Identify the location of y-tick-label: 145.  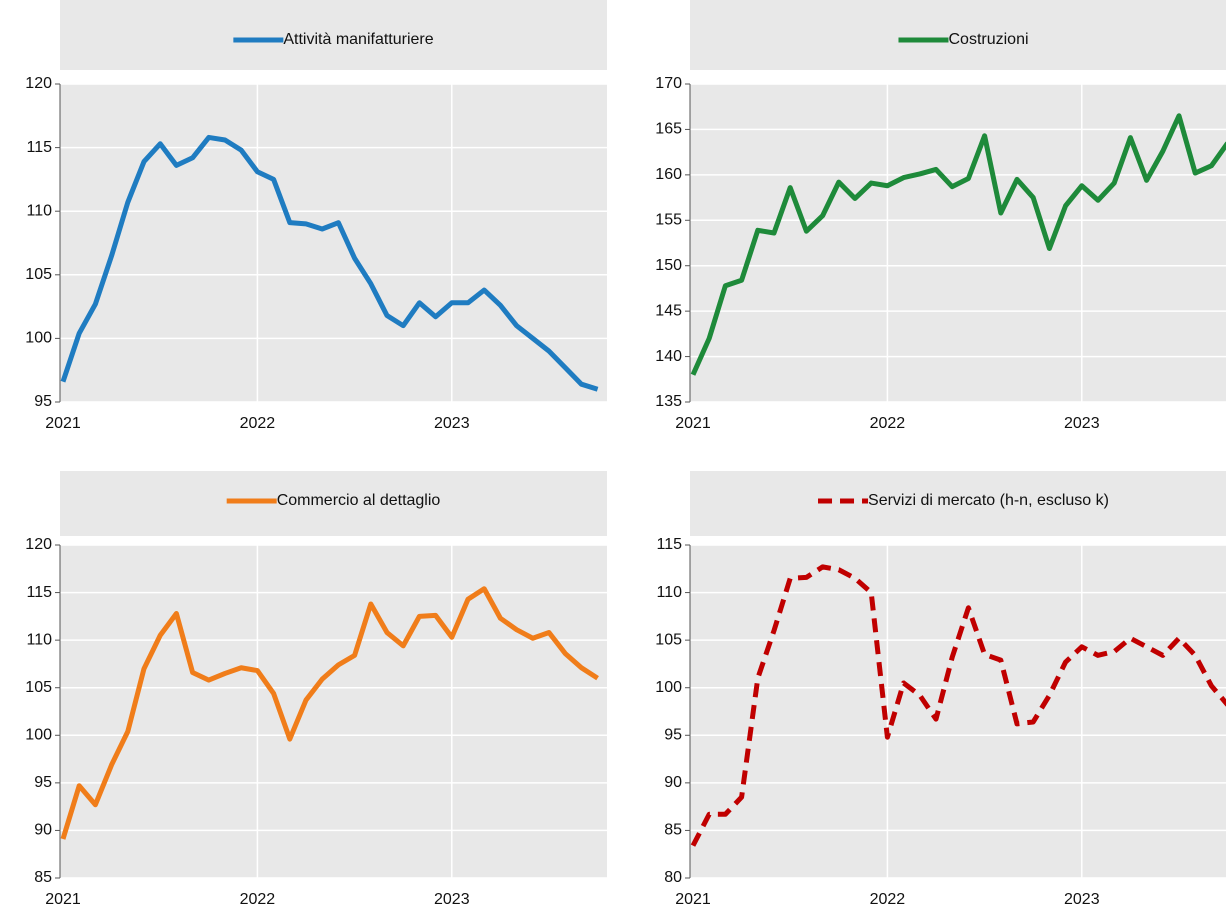
(668, 310).